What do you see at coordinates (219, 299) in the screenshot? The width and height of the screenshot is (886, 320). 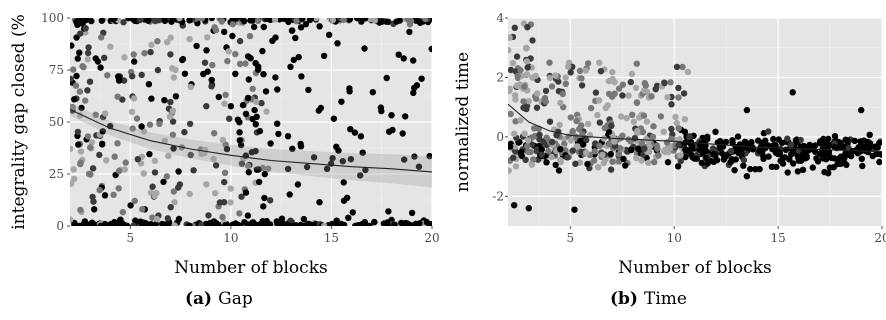 I see `caption-a: (a) Gap` at bounding box center [219, 299].